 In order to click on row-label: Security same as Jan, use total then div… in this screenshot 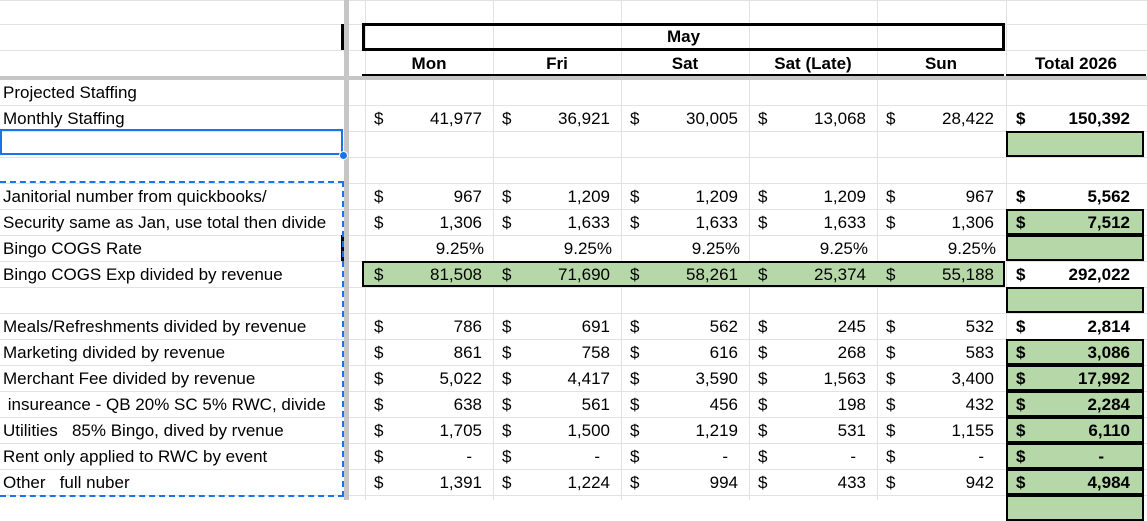, I will do `click(165, 222)`.